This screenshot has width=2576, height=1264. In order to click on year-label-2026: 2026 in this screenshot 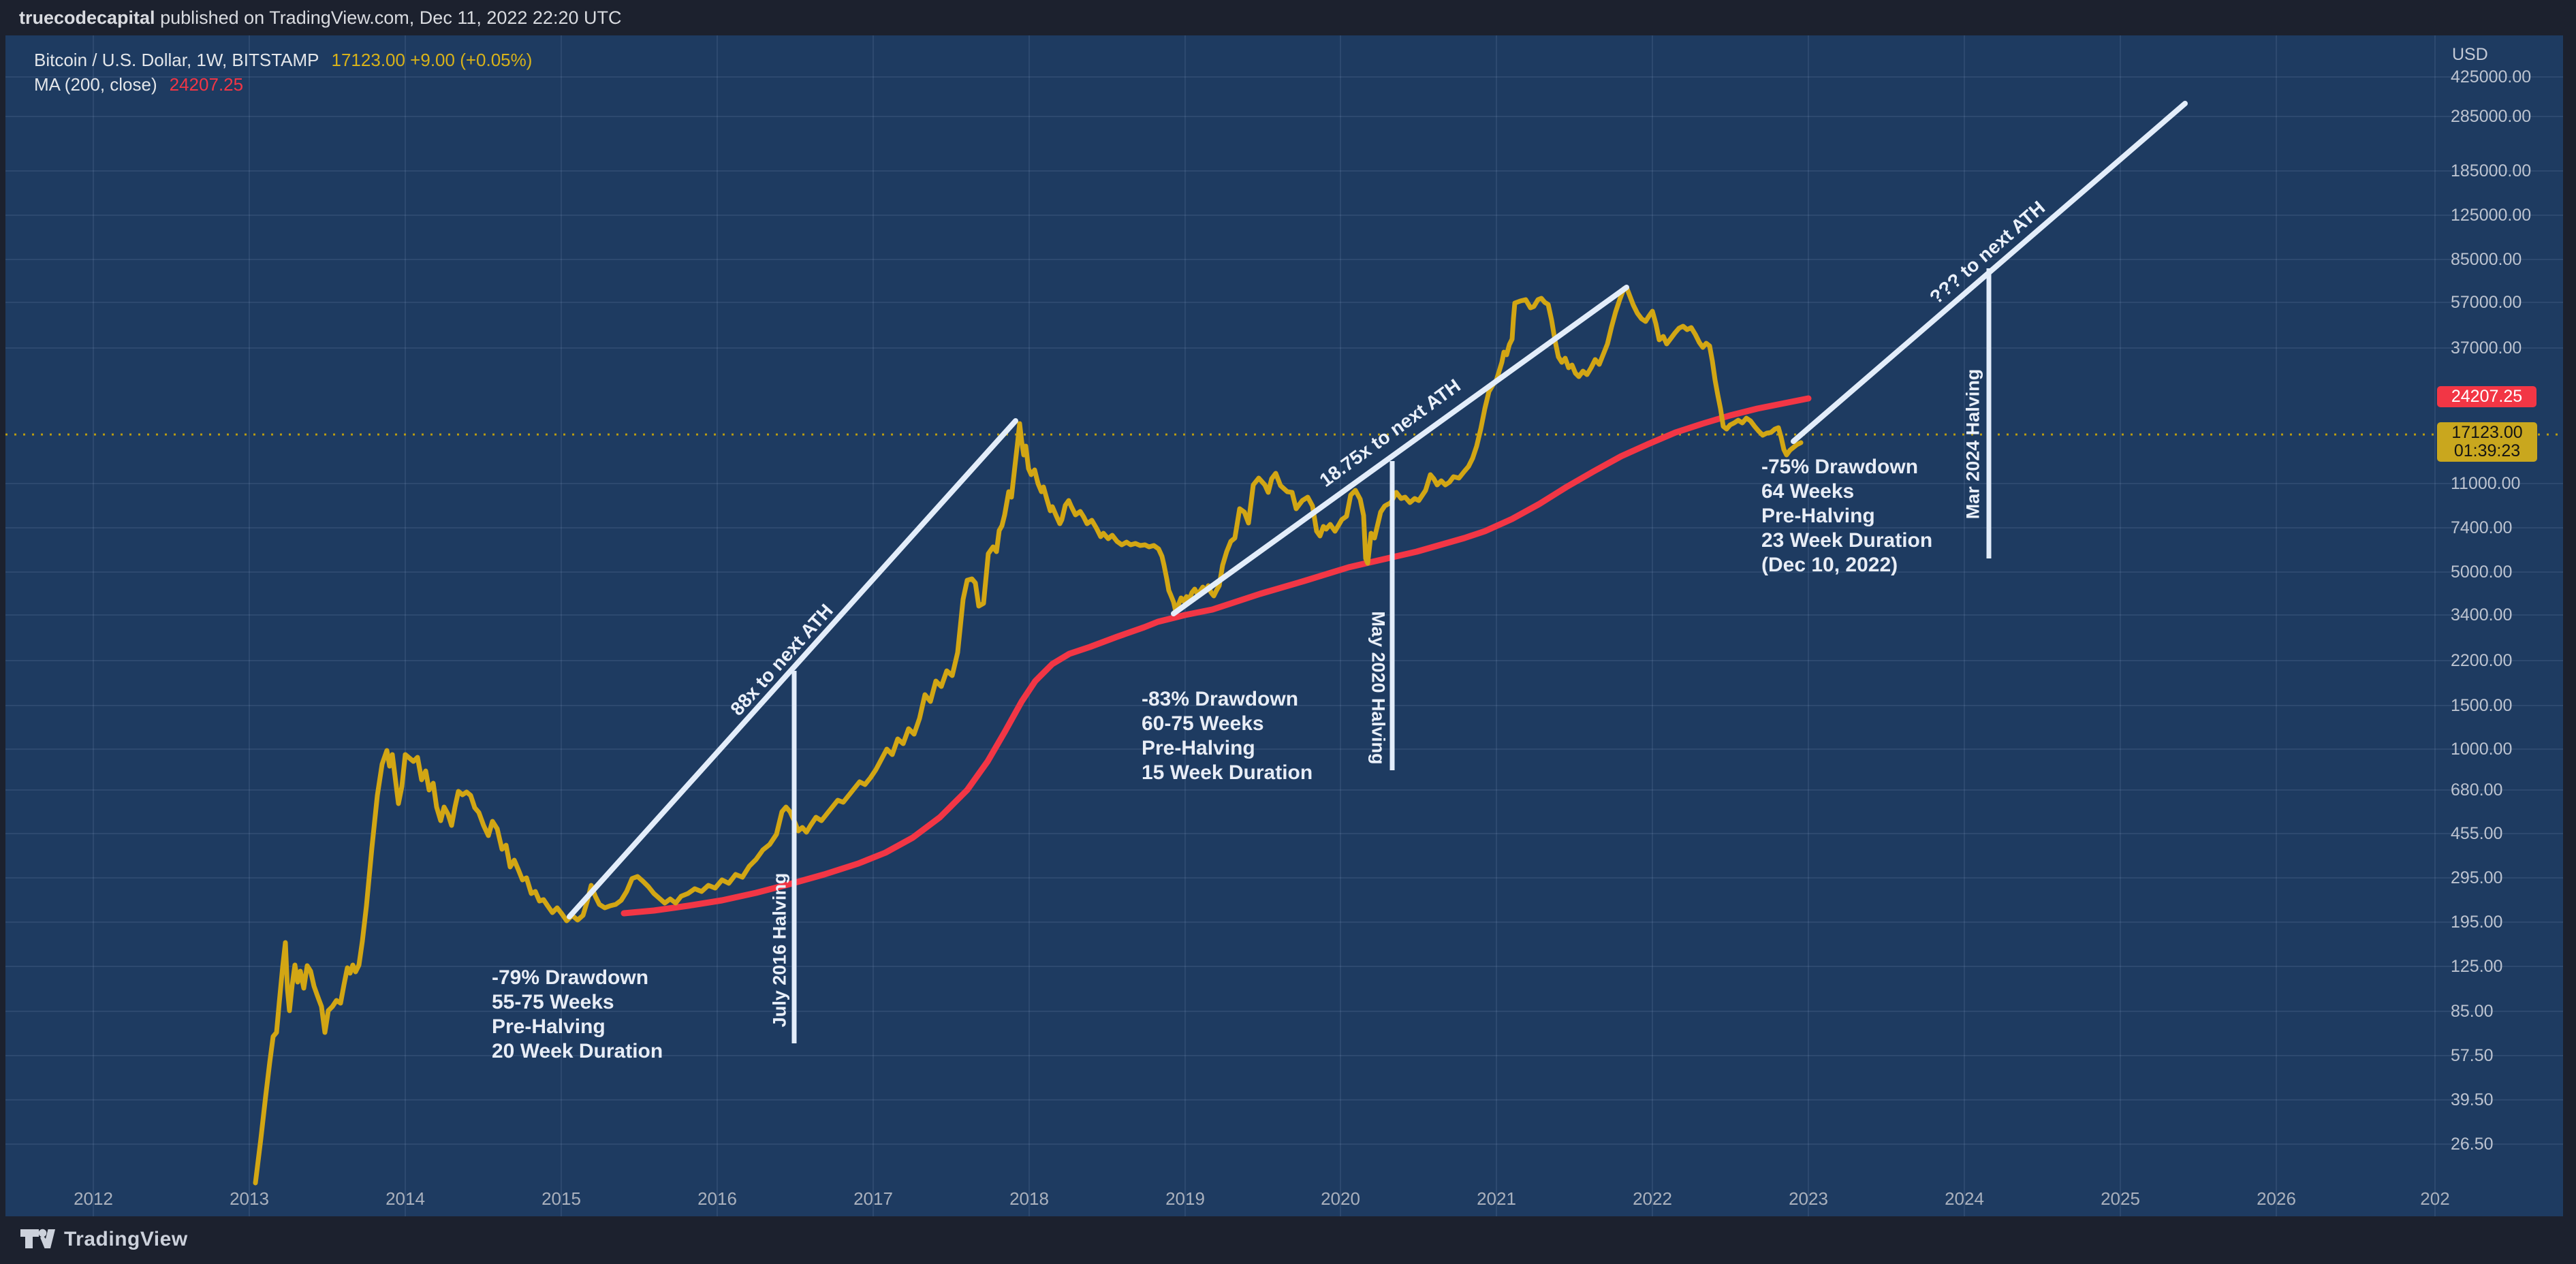, I will do `click(2276, 1198)`.